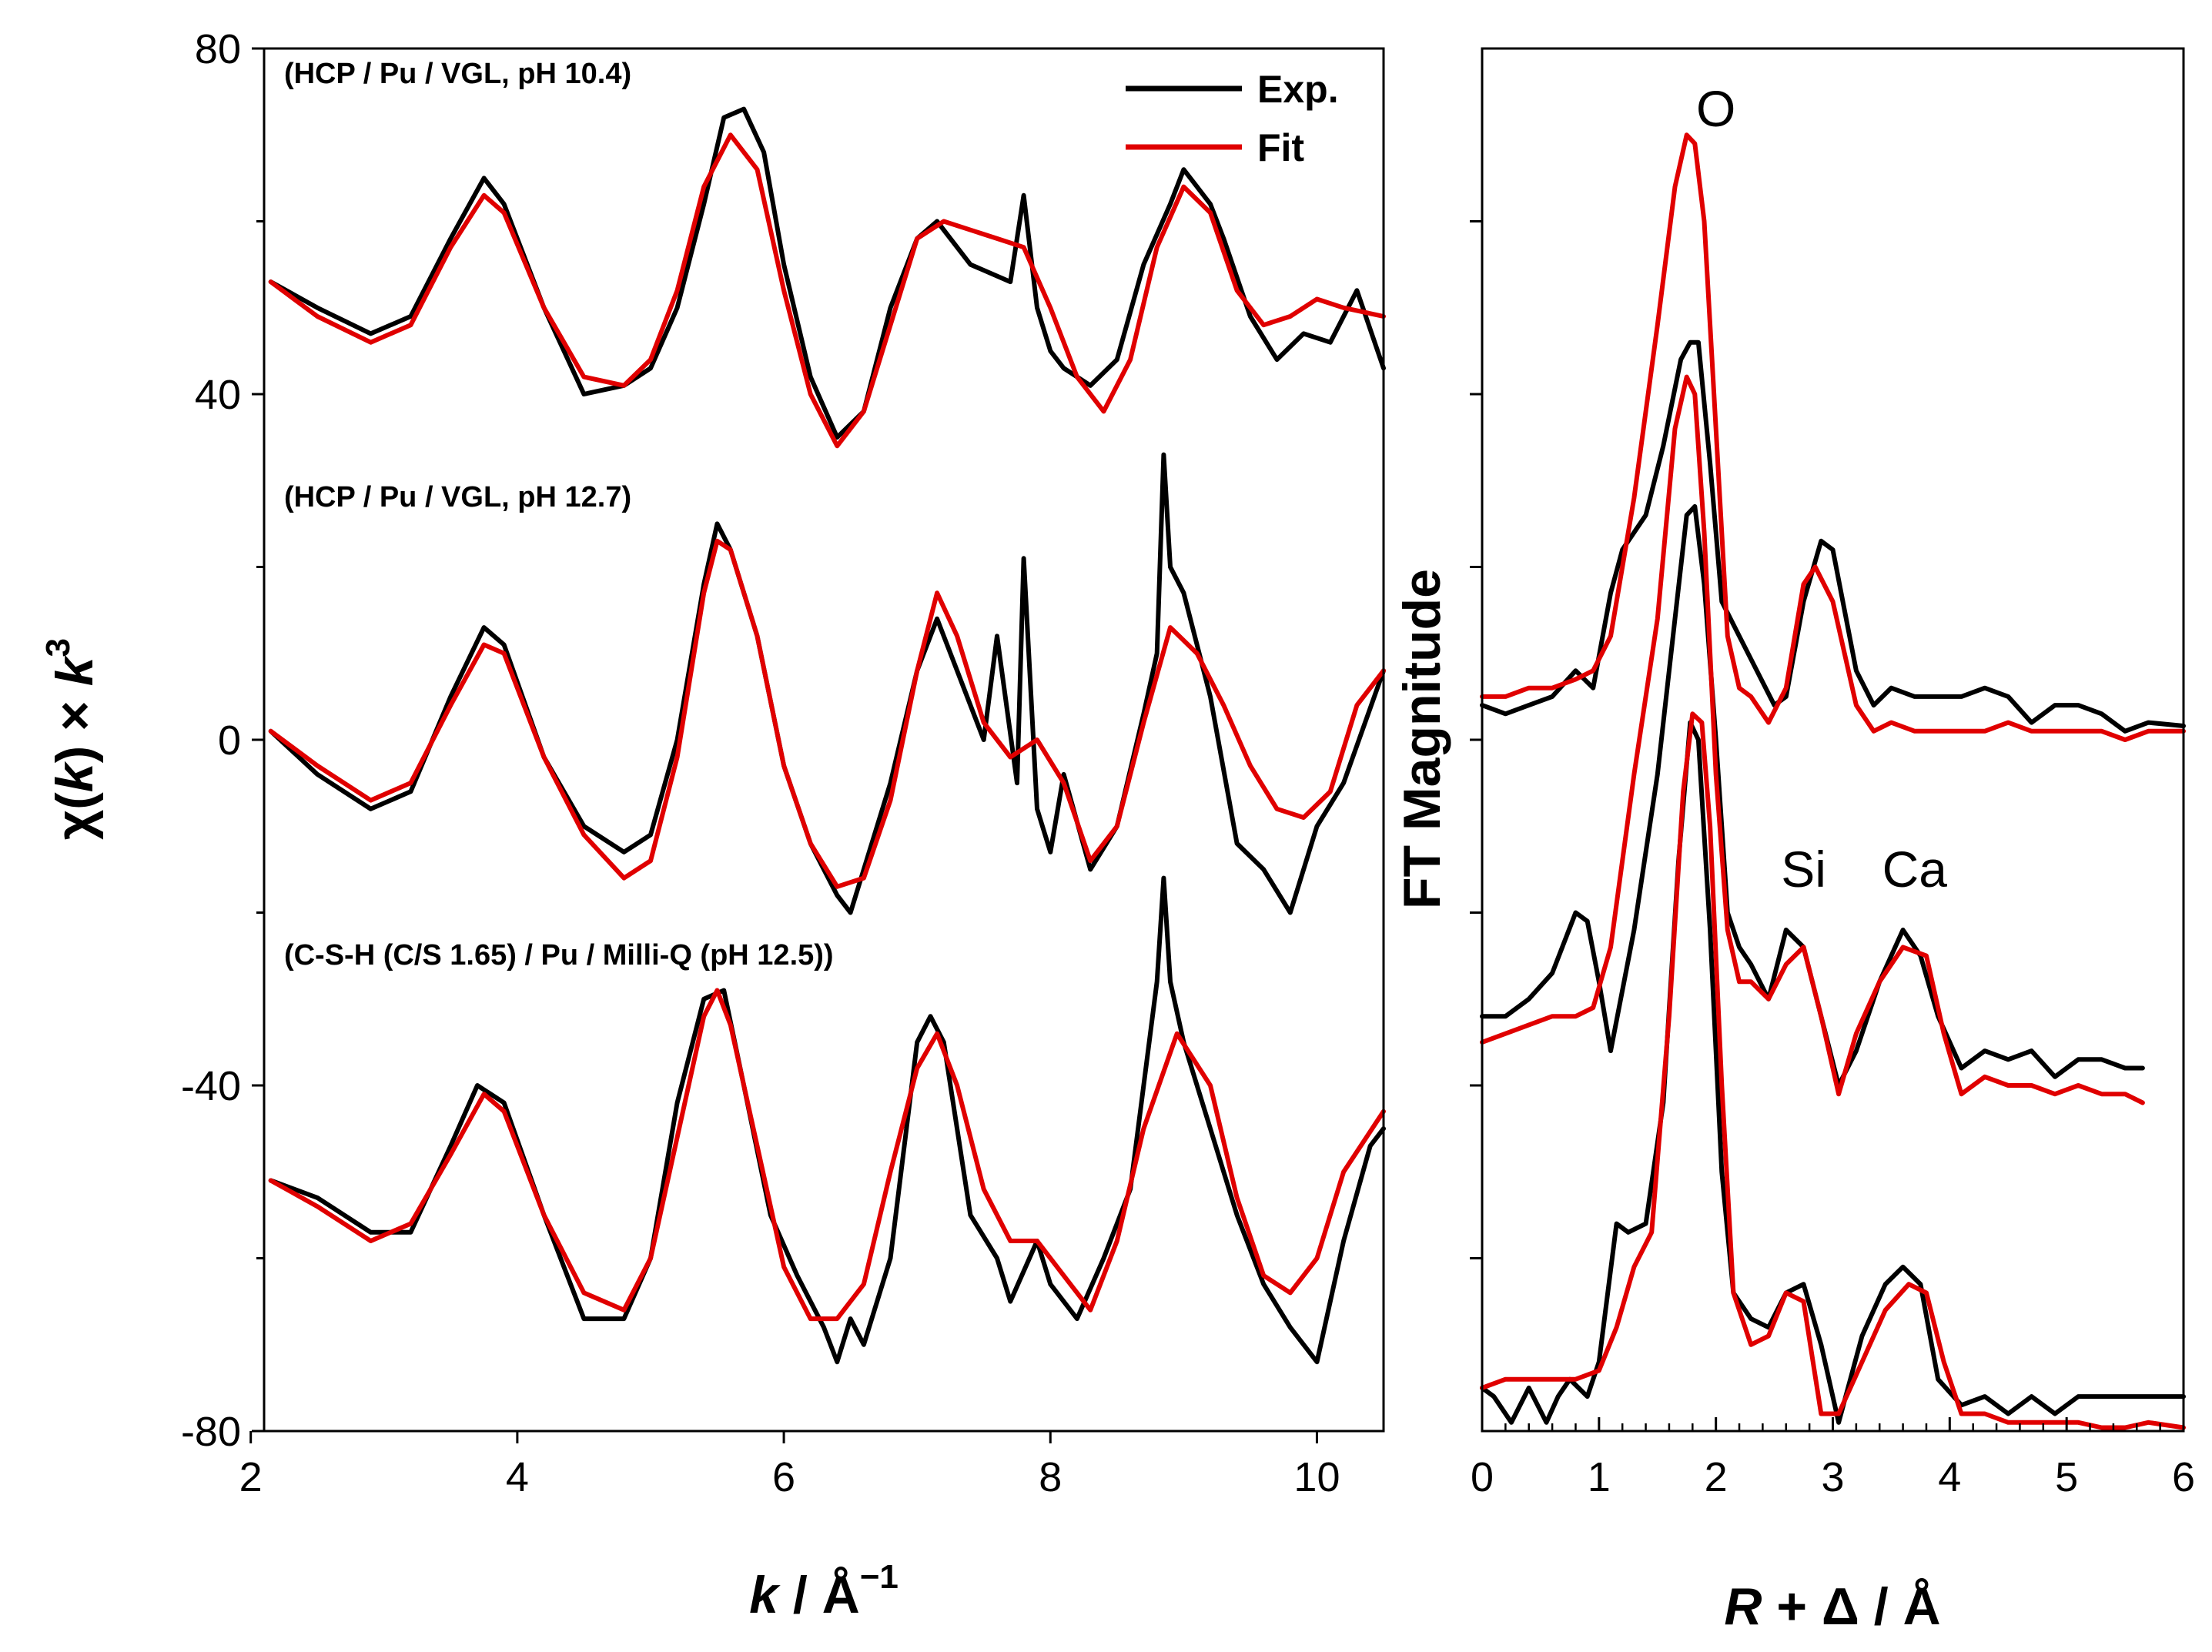 The height and width of the screenshot is (1652, 2212). What do you see at coordinates (1803, 869) in the screenshot?
I see `peak-label-si: Si` at bounding box center [1803, 869].